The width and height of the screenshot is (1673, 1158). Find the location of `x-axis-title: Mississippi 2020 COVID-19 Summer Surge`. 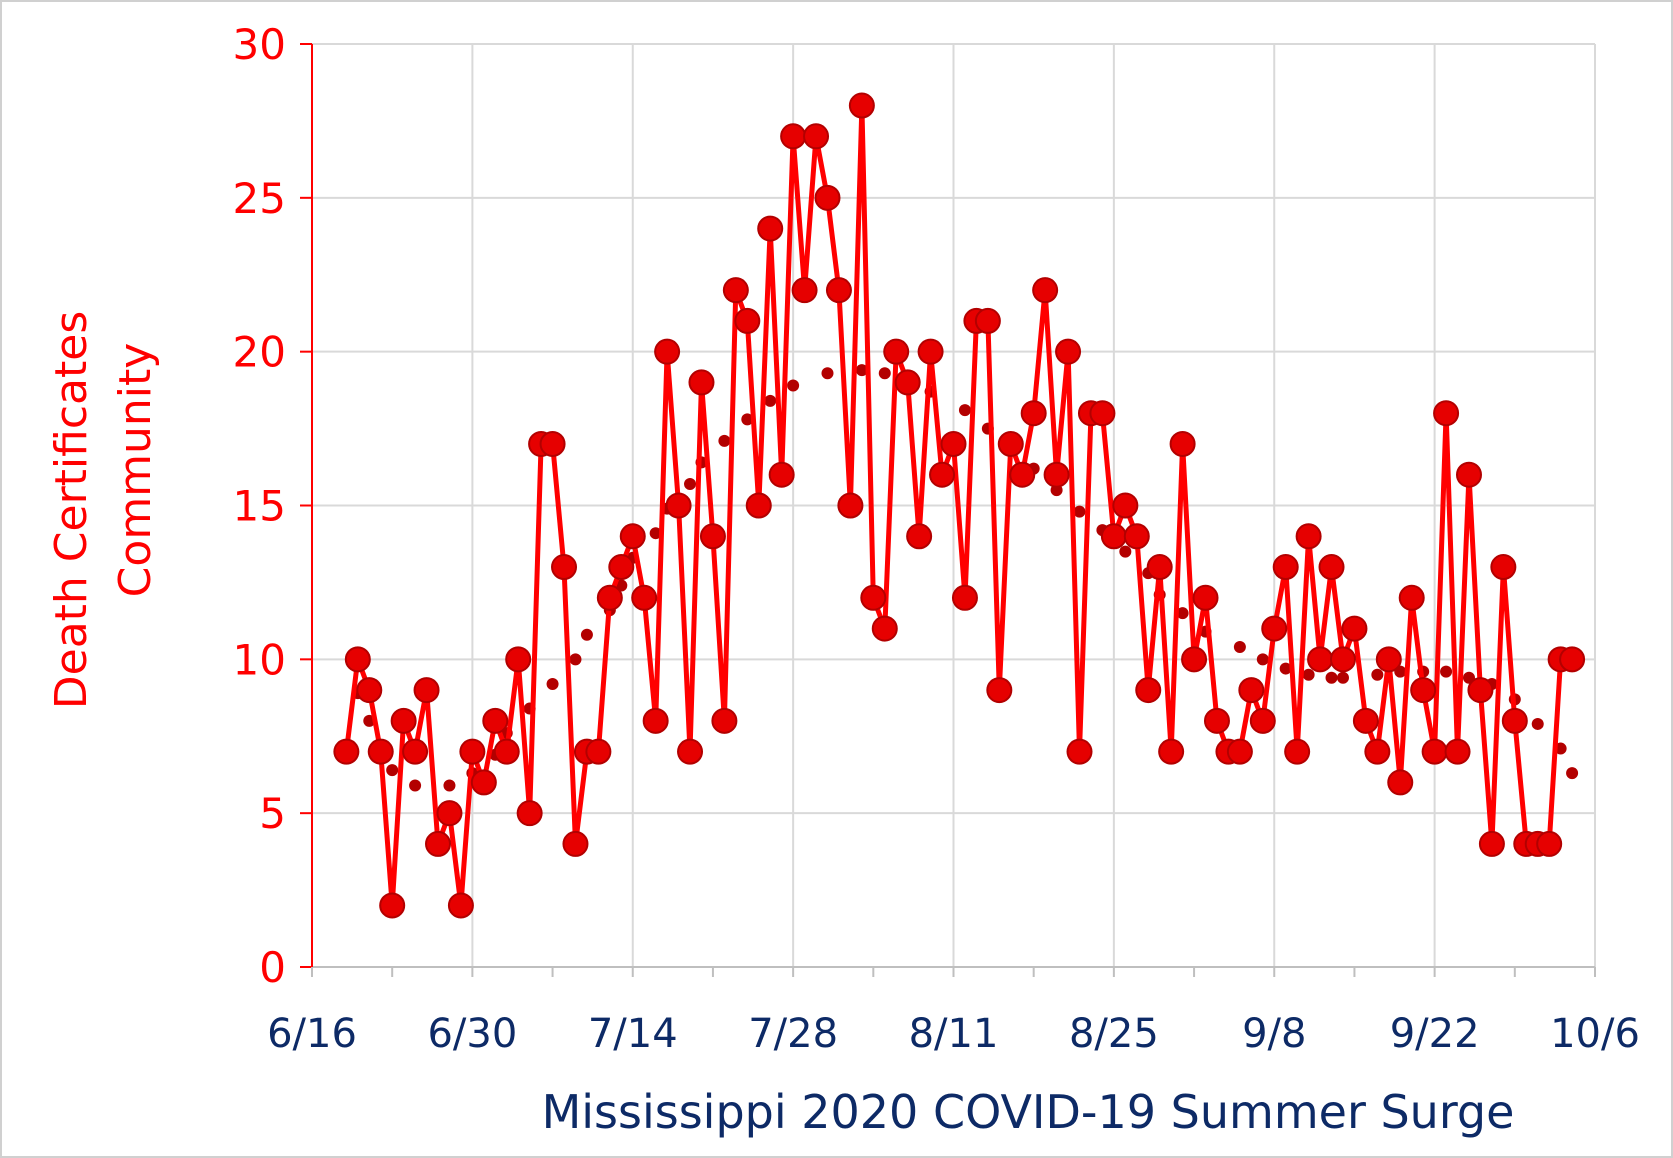

x-axis-title: Mississippi 2020 COVID-19 Summer Surge is located at coordinates (1028, 1112).